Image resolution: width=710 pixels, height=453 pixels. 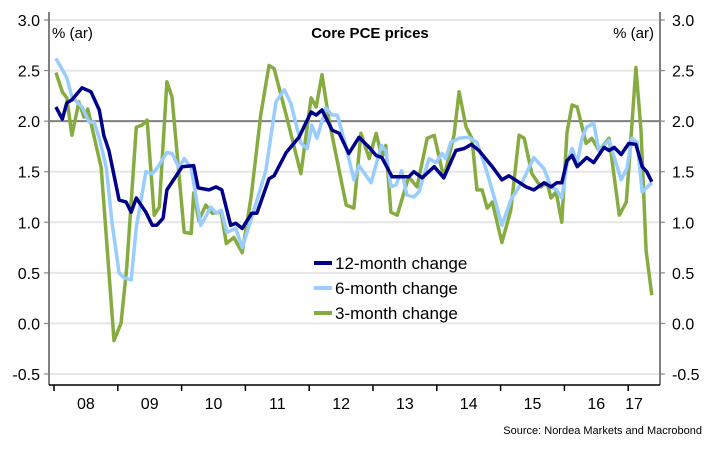 I want to click on chart-title: Core PCE prices, so click(x=370, y=33).